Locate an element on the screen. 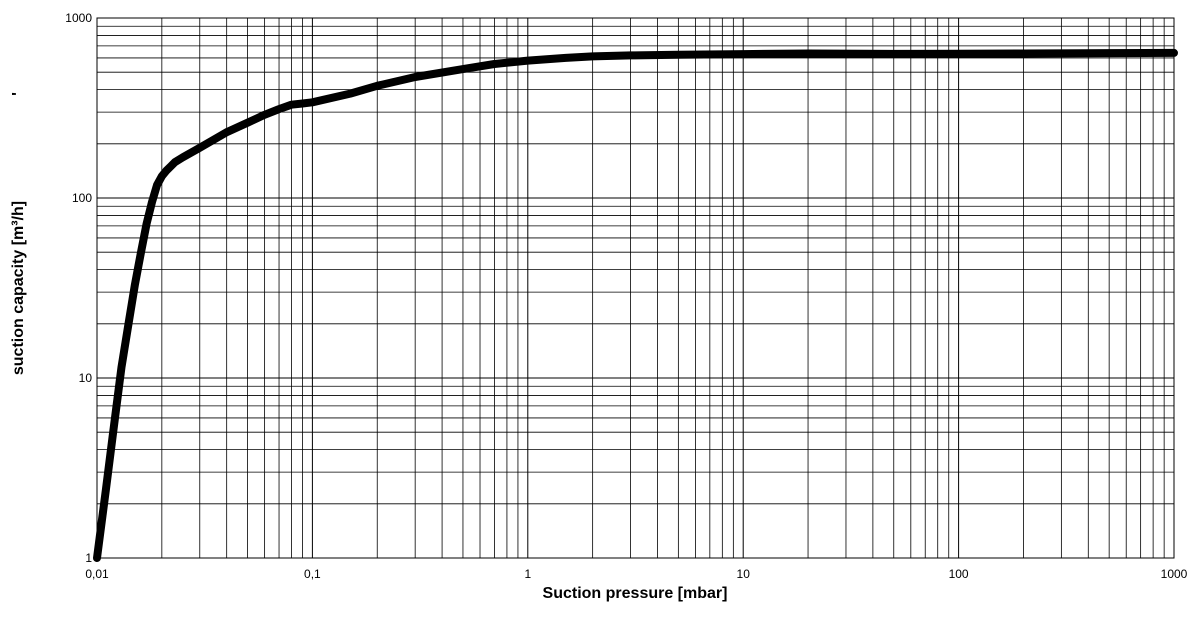 The width and height of the screenshot is (1194, 633). x-tick-label: 0,01 is located at coordinates (97, 574).